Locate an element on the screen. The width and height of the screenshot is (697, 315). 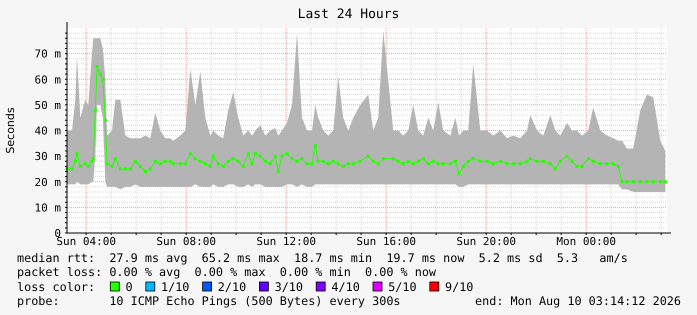
y-tick-label: 10 m is located at coordinates (48, 207).